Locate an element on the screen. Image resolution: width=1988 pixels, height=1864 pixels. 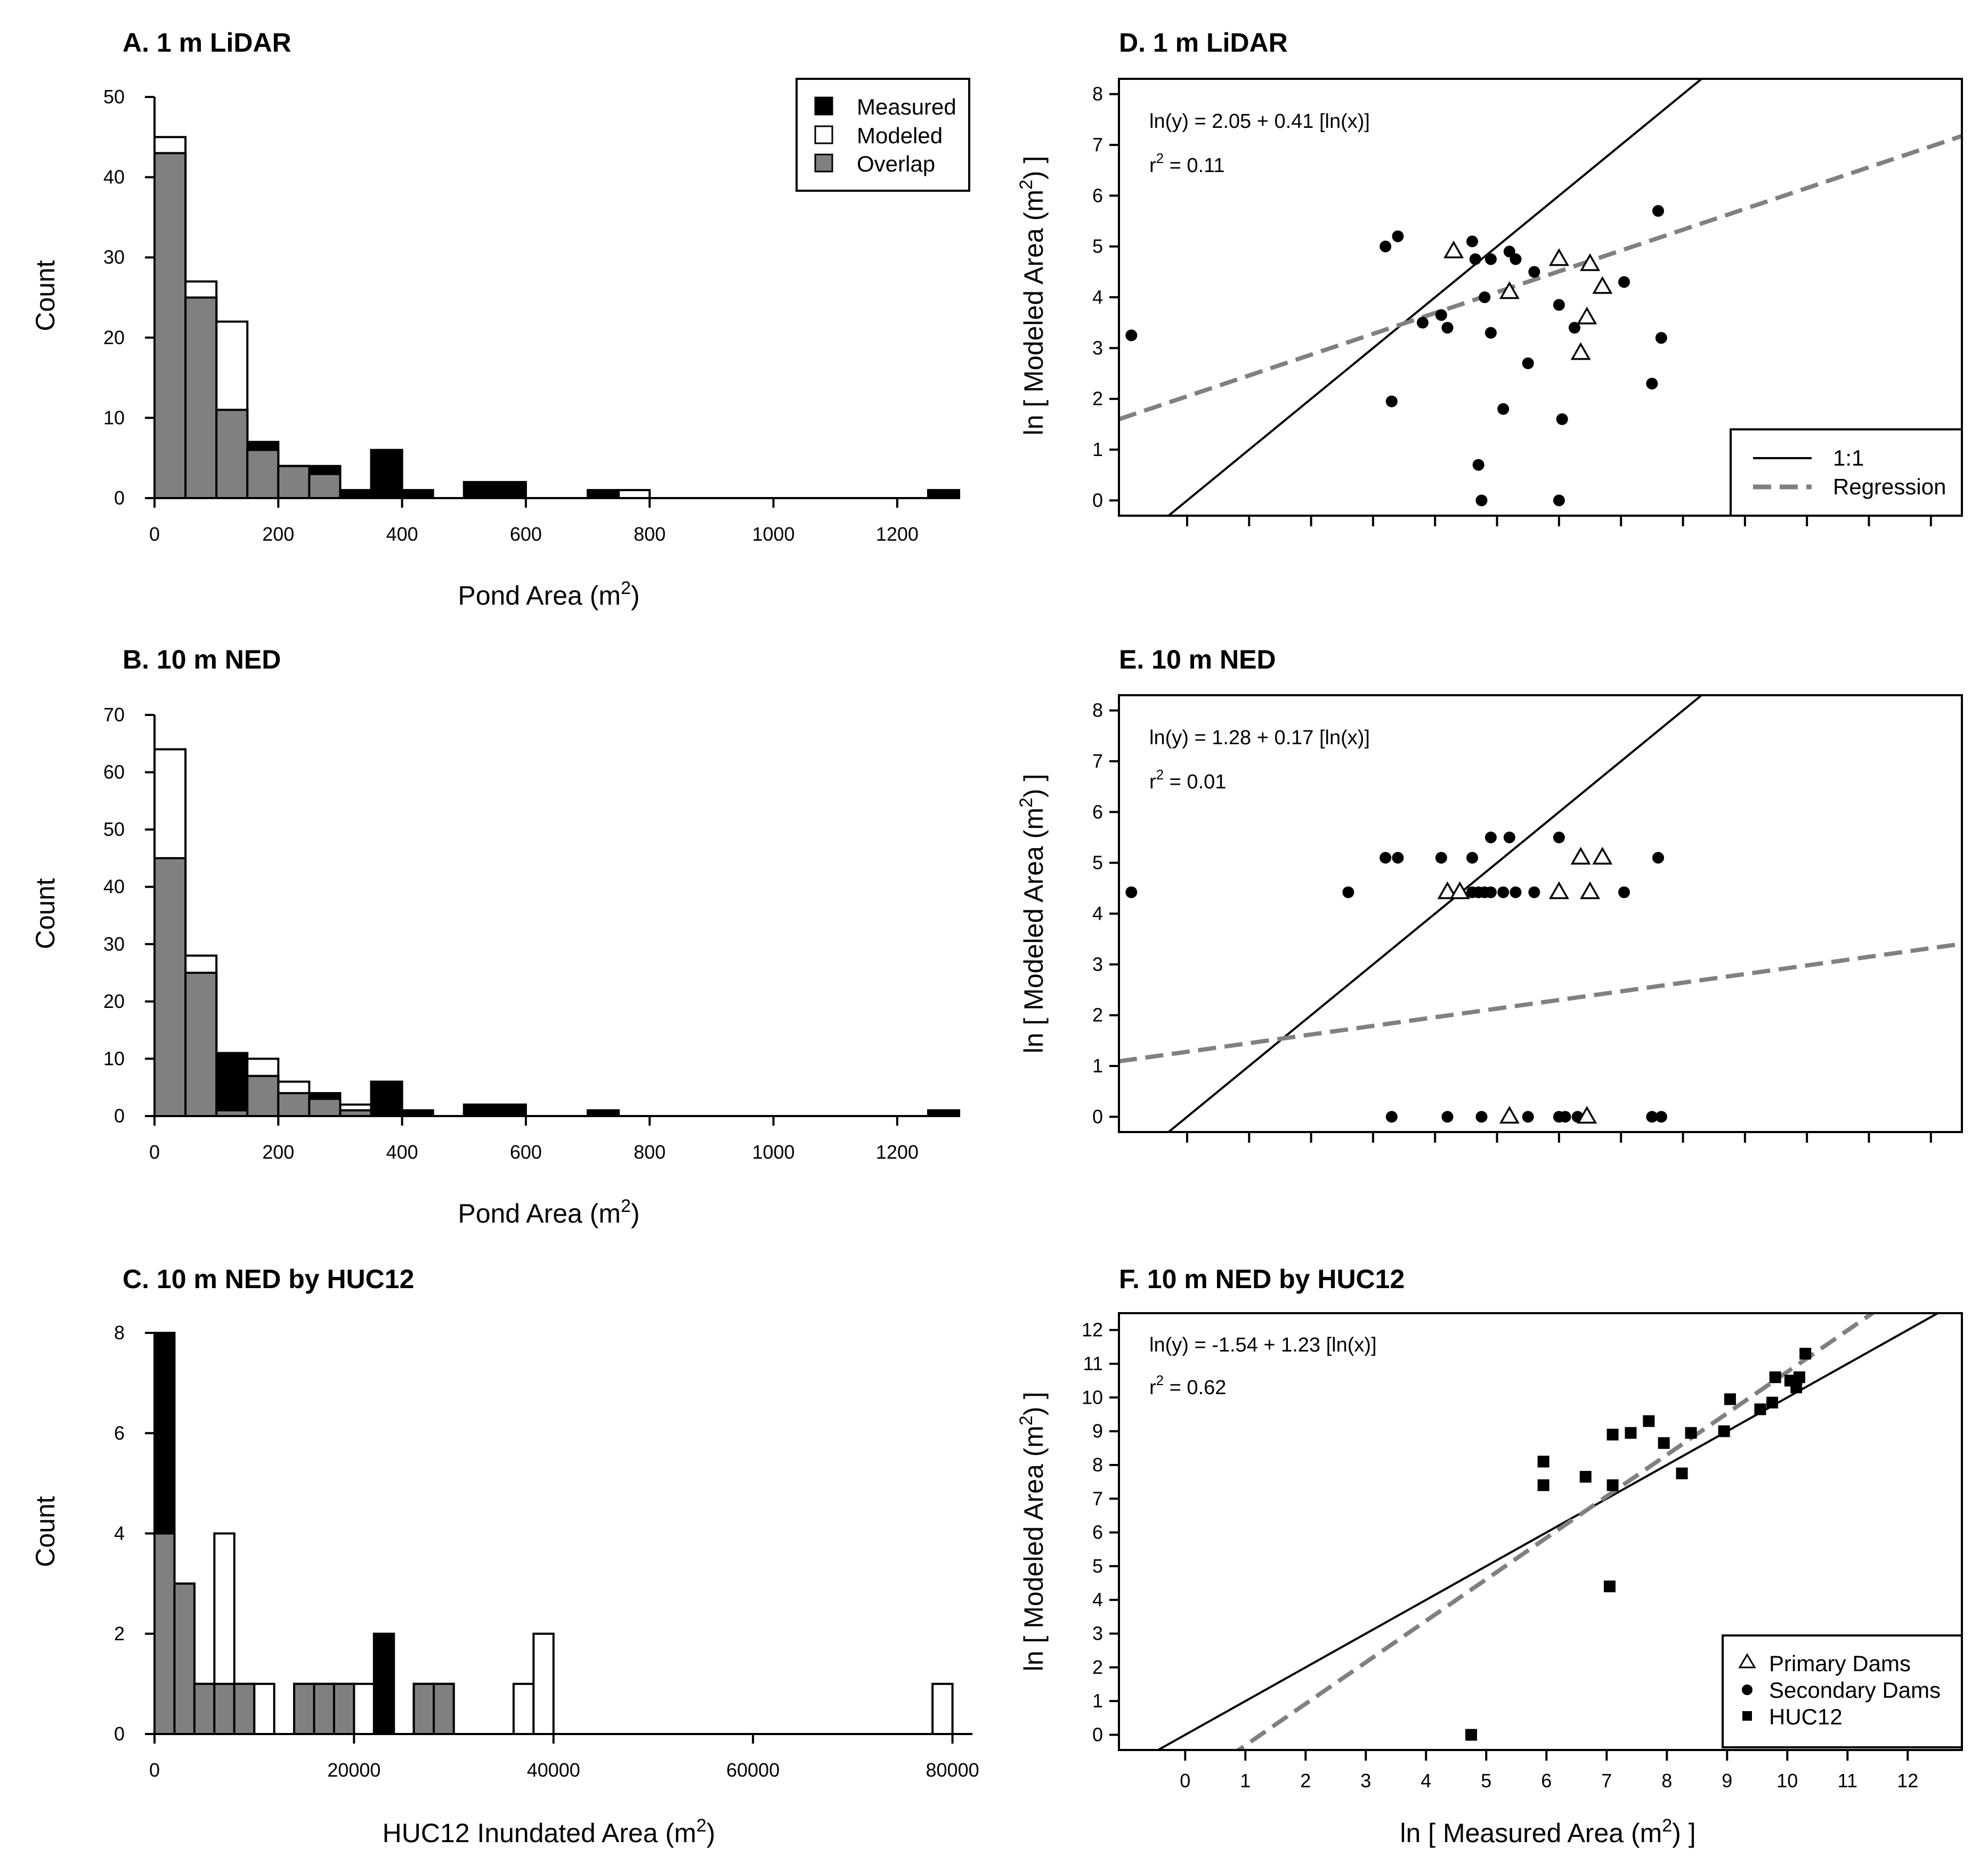
x-tick-label: 3 is located at coordinates (1366, 1781).